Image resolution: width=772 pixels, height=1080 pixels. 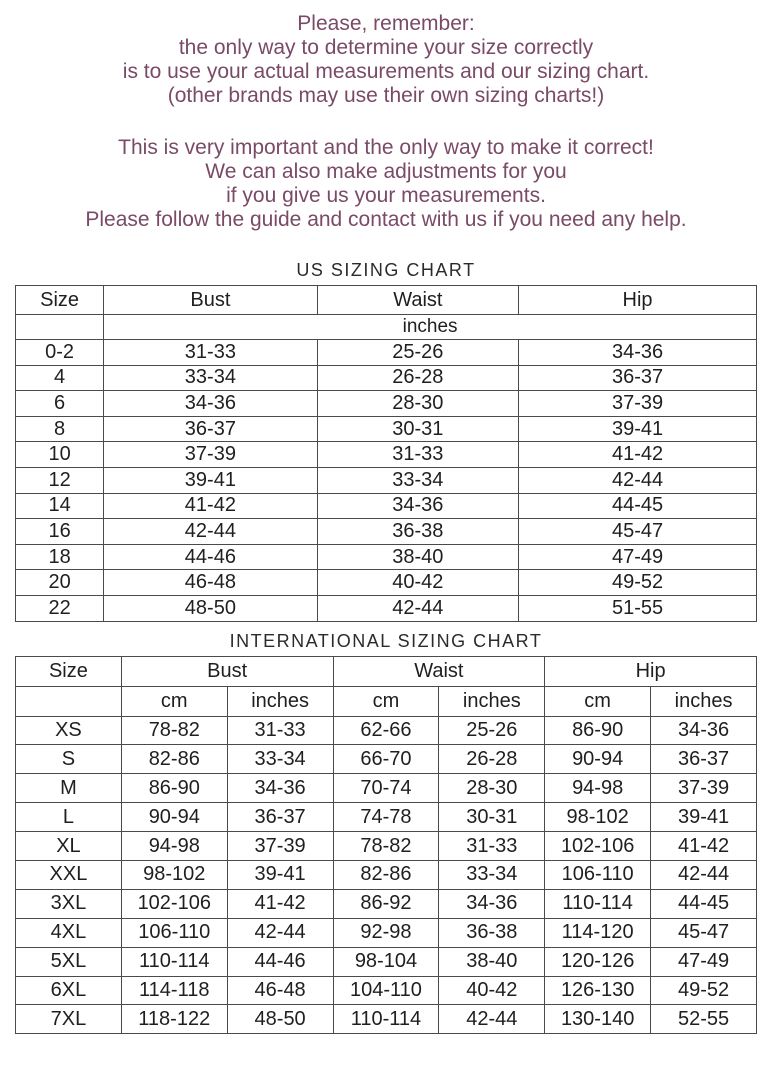 I want to click on table-cell: XXL, so click(x=68, y=874).